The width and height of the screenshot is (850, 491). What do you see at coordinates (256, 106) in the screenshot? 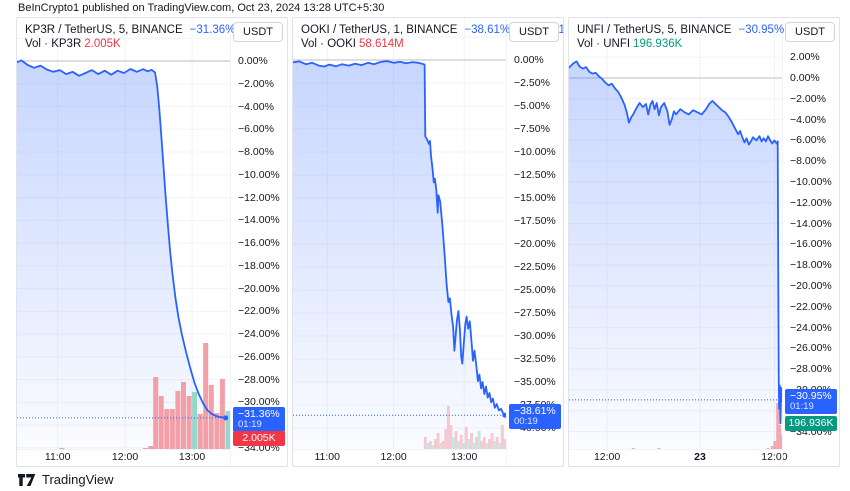
I see `y-axis-label: −4.00%` at bounding box center [256, 106].